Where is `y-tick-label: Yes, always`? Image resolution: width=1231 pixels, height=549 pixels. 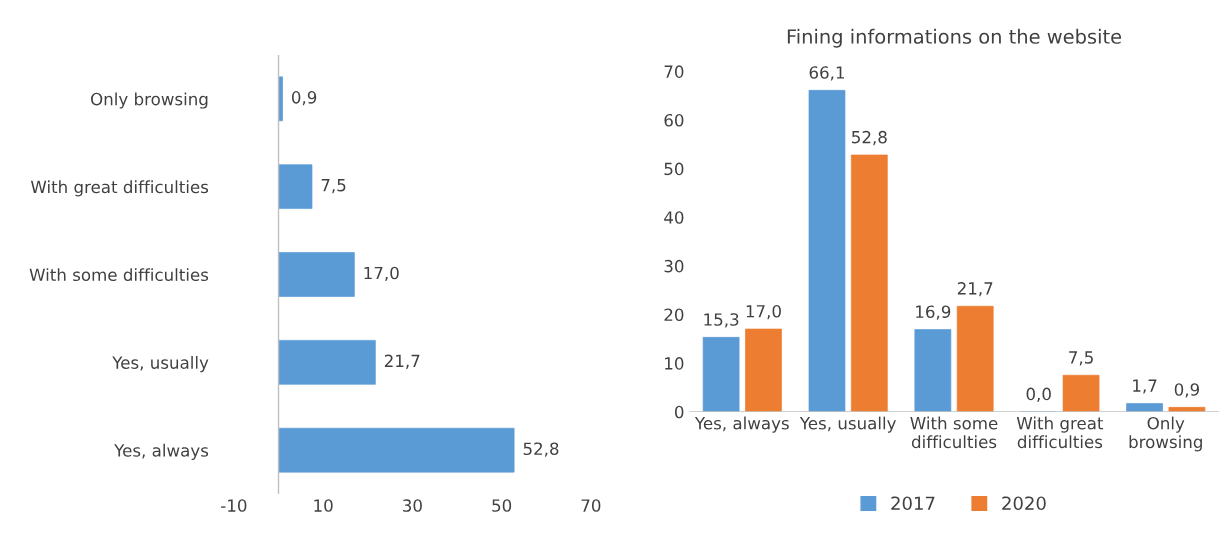
y-tick-label: Yes, always is located at coordinates (161, 451).